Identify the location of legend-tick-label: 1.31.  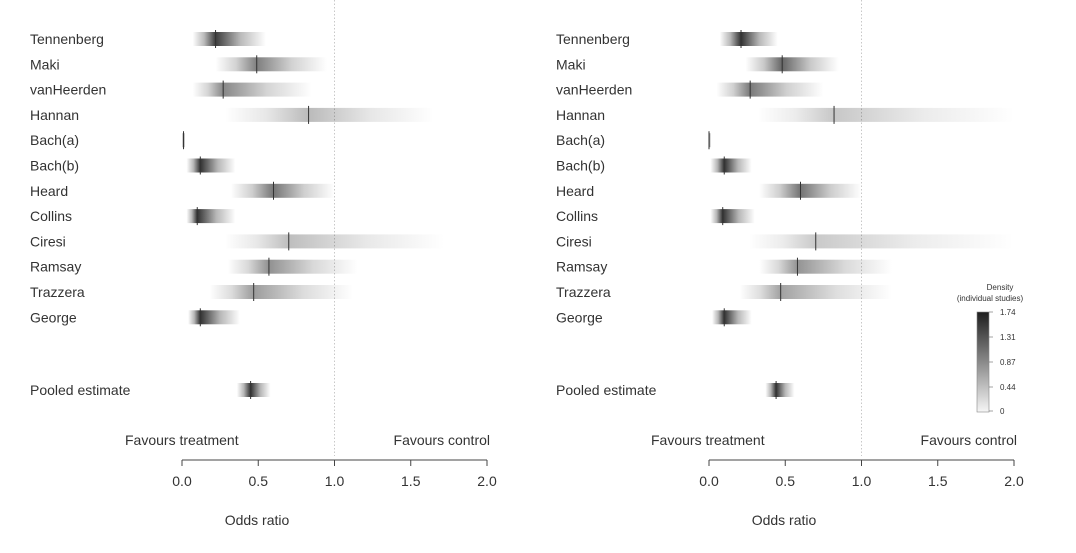
(1008, 337).